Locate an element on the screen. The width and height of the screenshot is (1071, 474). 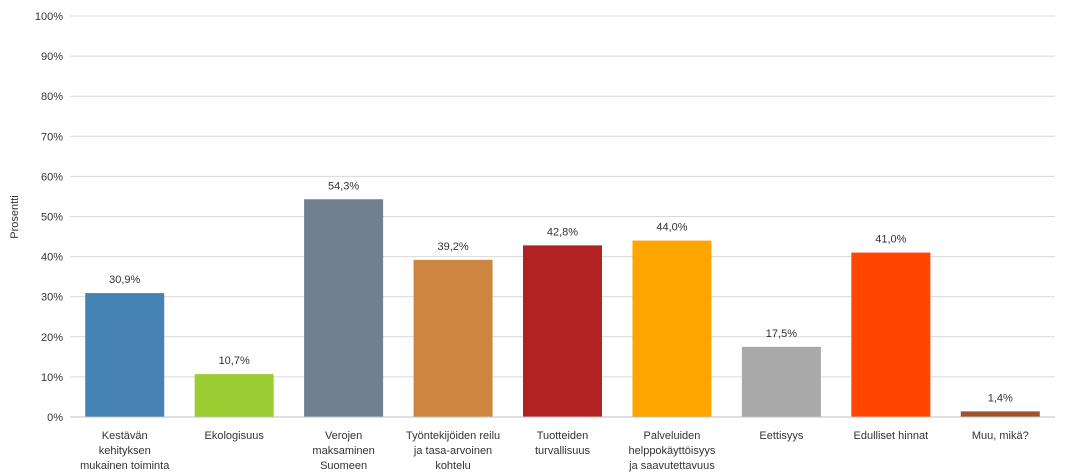
category-label: Verojen maksaminen Suomeen is located at coordinates (343, 451).